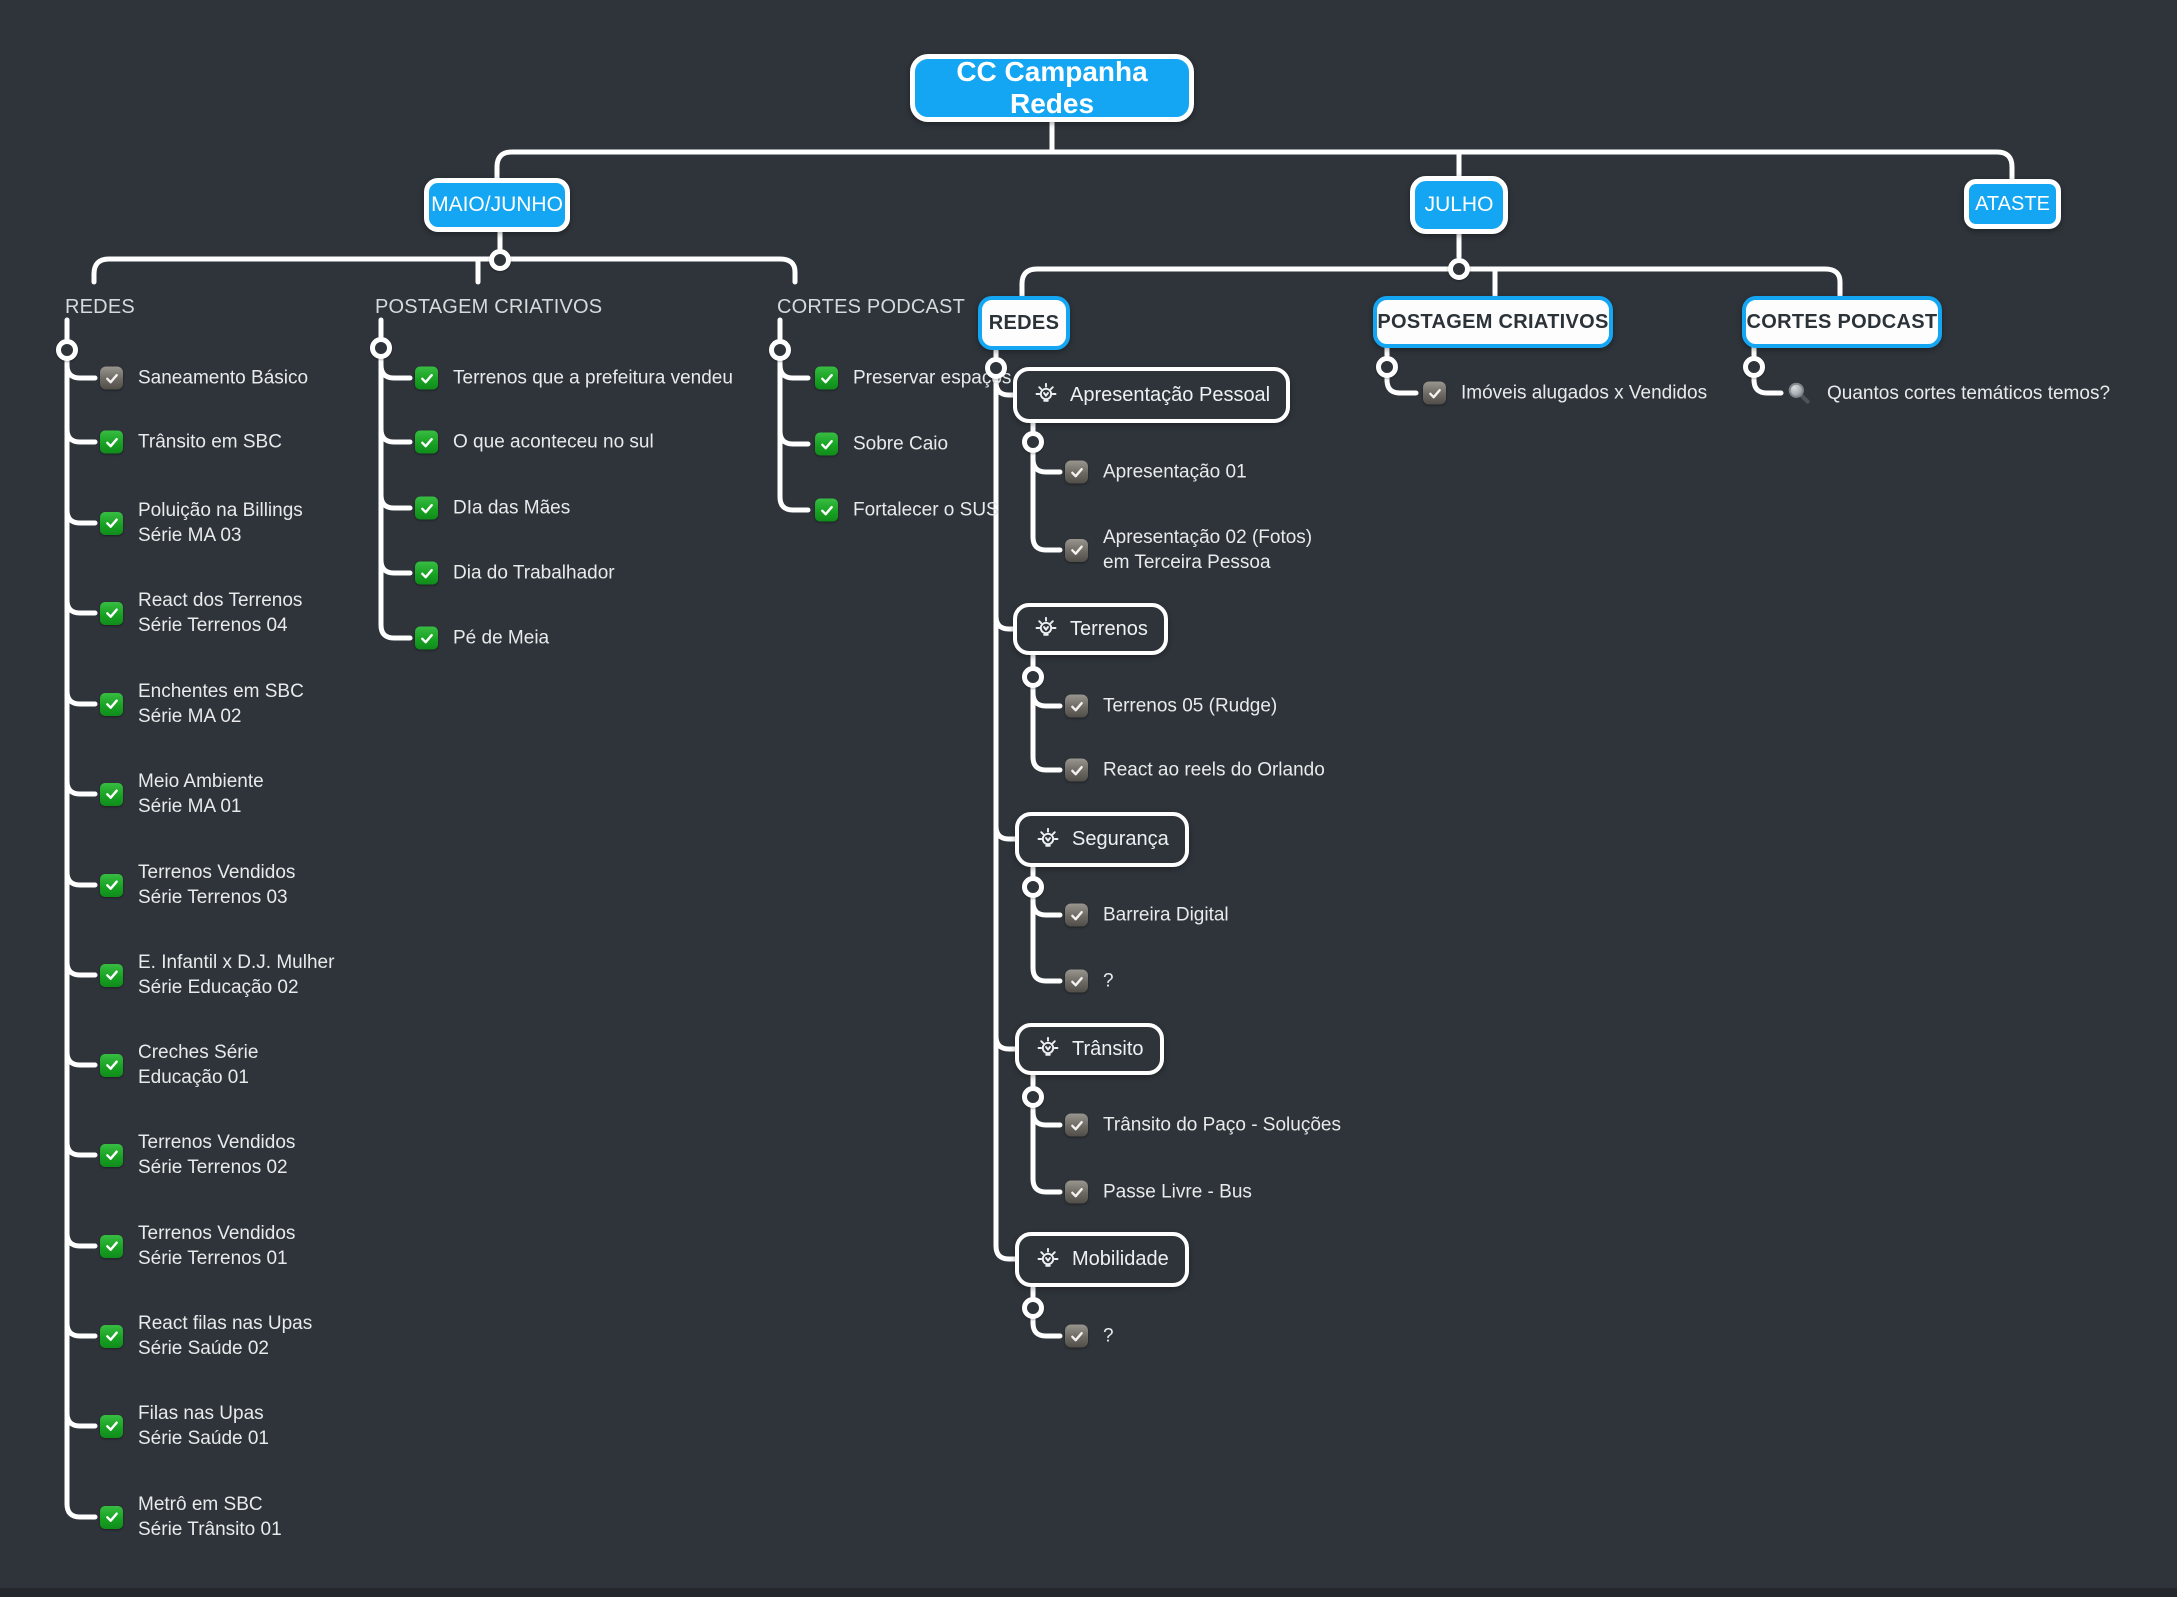 This screenshot has height=1597, width=2177. Describe the element at coordinates (191, 1517) in the screenshot. I see `task-item: Metrô em SBC Série Trânsito 01` at that location.